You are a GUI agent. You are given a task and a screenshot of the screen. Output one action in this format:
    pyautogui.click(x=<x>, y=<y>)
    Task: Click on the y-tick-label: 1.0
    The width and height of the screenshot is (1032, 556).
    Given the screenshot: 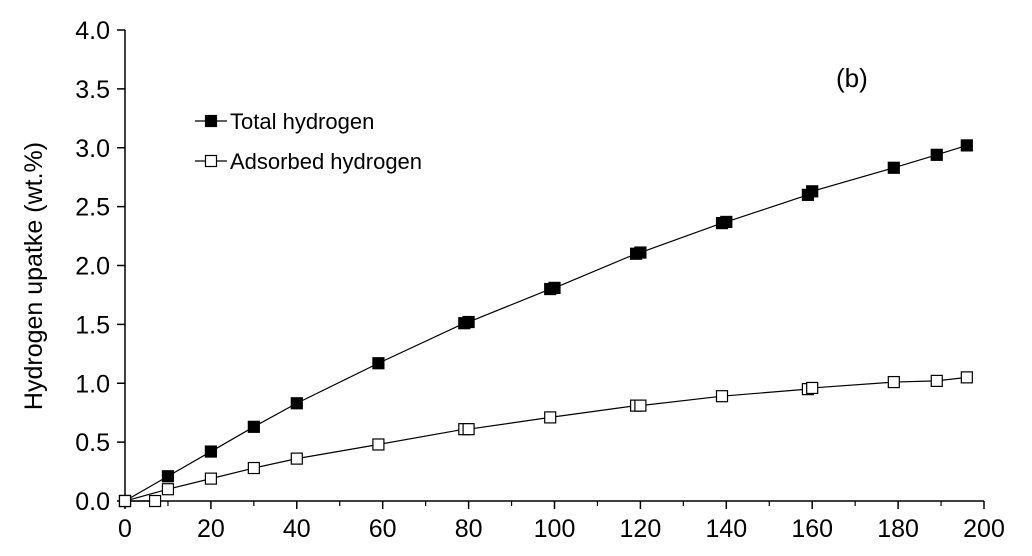 What is the action you would take?
    pyautogui.click(x=92, y=384)
    